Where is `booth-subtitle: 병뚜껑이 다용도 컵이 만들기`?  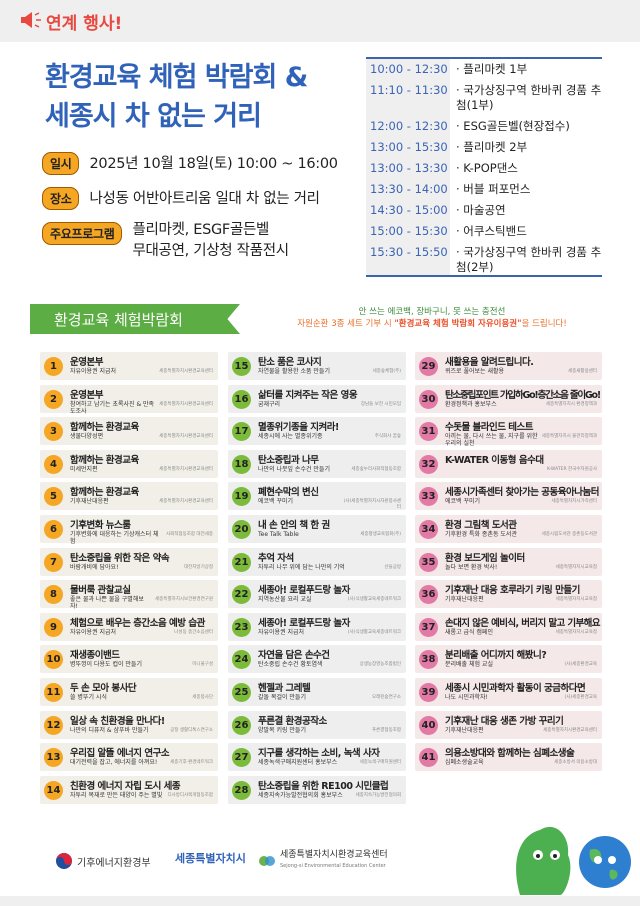 booth-subtitle: 병뚜껑이 다용도 컵이 만들기 is located at coordinates (106, 665).